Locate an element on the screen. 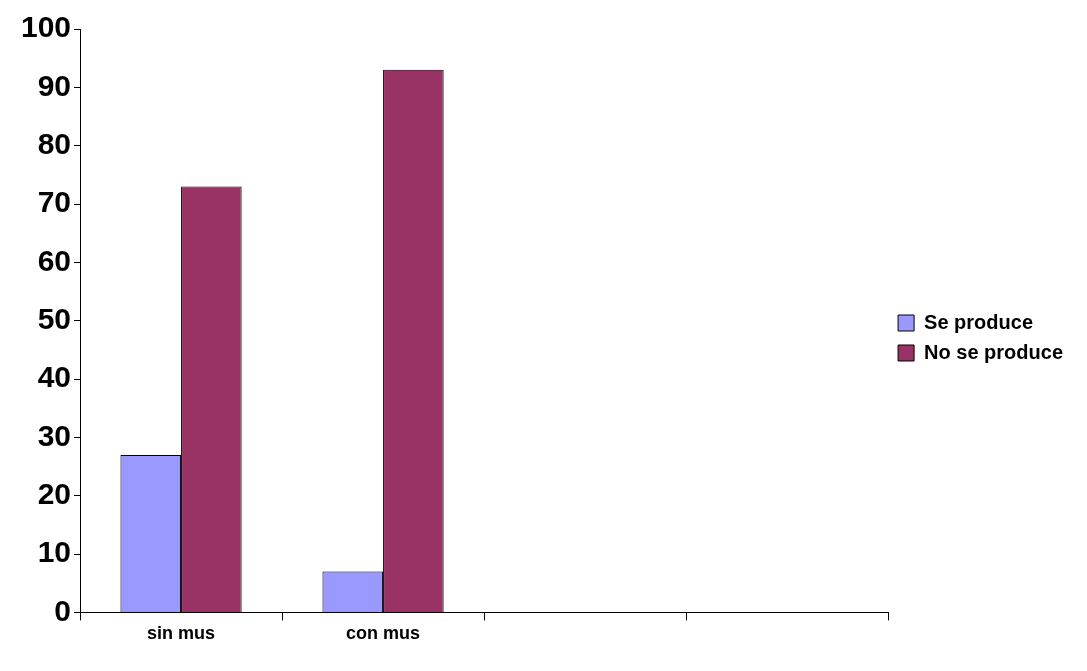  legend-label: No se produce is located at coordinates (994, 351).